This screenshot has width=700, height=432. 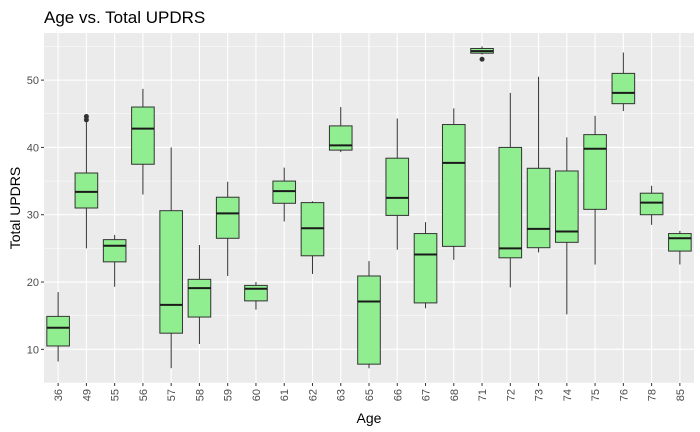 What do you see at coordinates (257, 395) in the screenshot?
I see `x-tick-label: 60` at bounding box center [257, 395].